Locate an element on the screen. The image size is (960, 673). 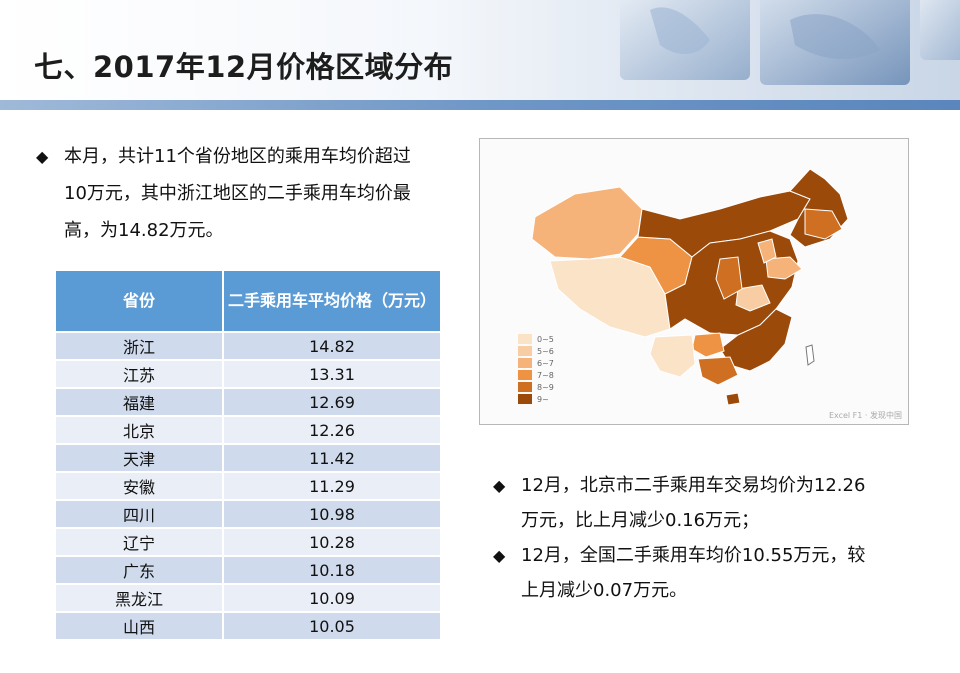
summary-bullet: ◆ 12月，全国二手乘用车均价10.55万元，较上月减少0.07万元。 is located at coordinates (683, 573).